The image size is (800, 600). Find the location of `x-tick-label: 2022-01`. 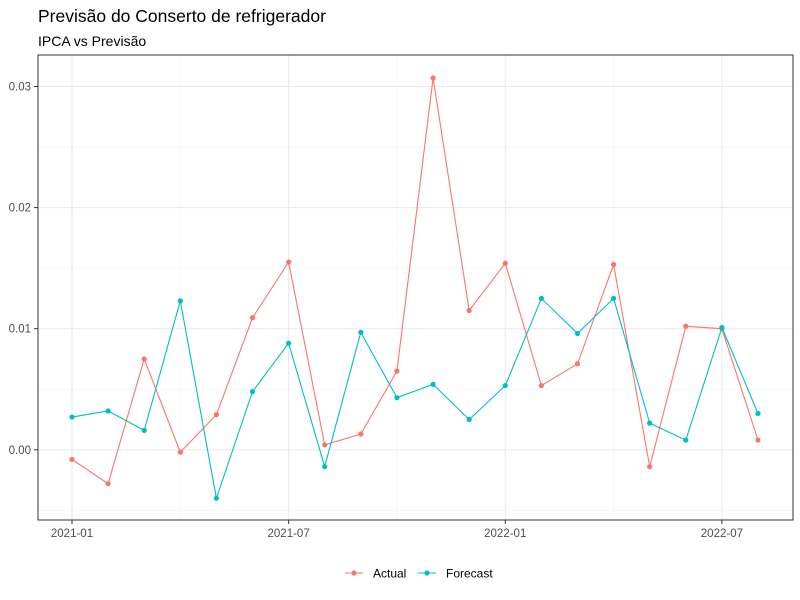

x-tick-label: 2022-01 is located at coordinates (505, 534).